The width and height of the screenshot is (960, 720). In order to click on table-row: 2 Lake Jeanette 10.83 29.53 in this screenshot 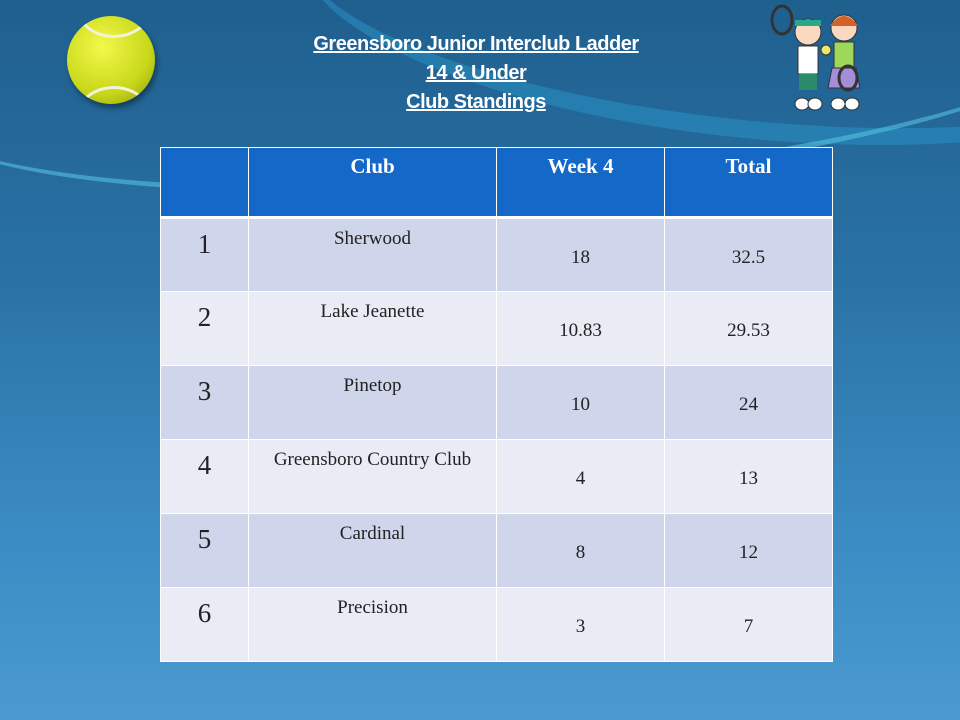, I will do `click(496, 328)`.